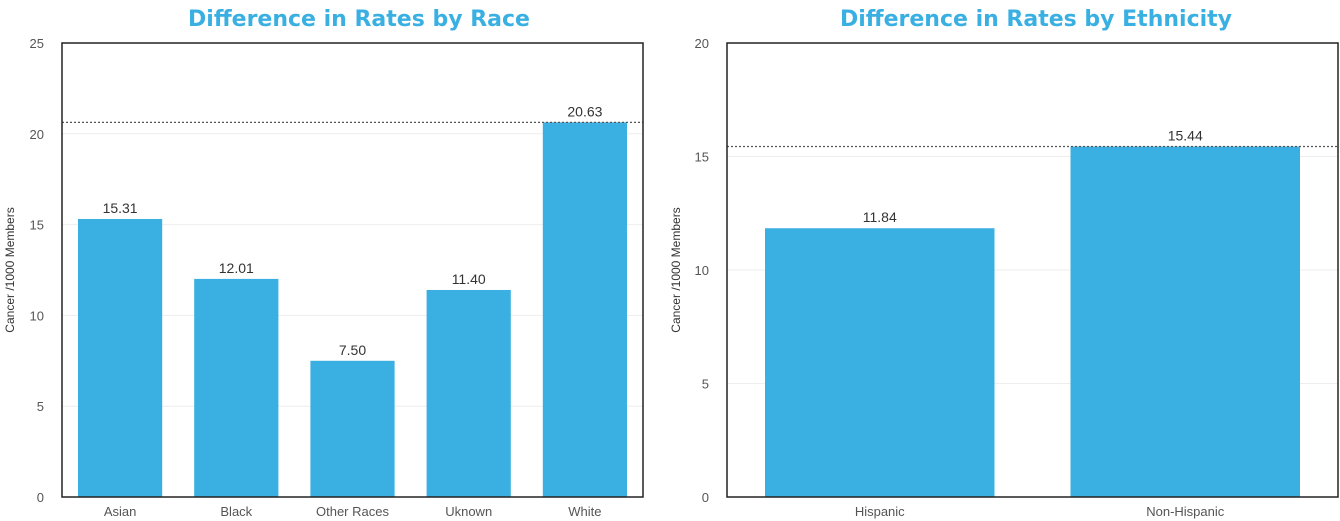 Image resolution: width=1340 pixels, height=521 pixels. Describe the element at coordinates (880, 217) in the screenshot. I see `data-label: 11.84` at that location.